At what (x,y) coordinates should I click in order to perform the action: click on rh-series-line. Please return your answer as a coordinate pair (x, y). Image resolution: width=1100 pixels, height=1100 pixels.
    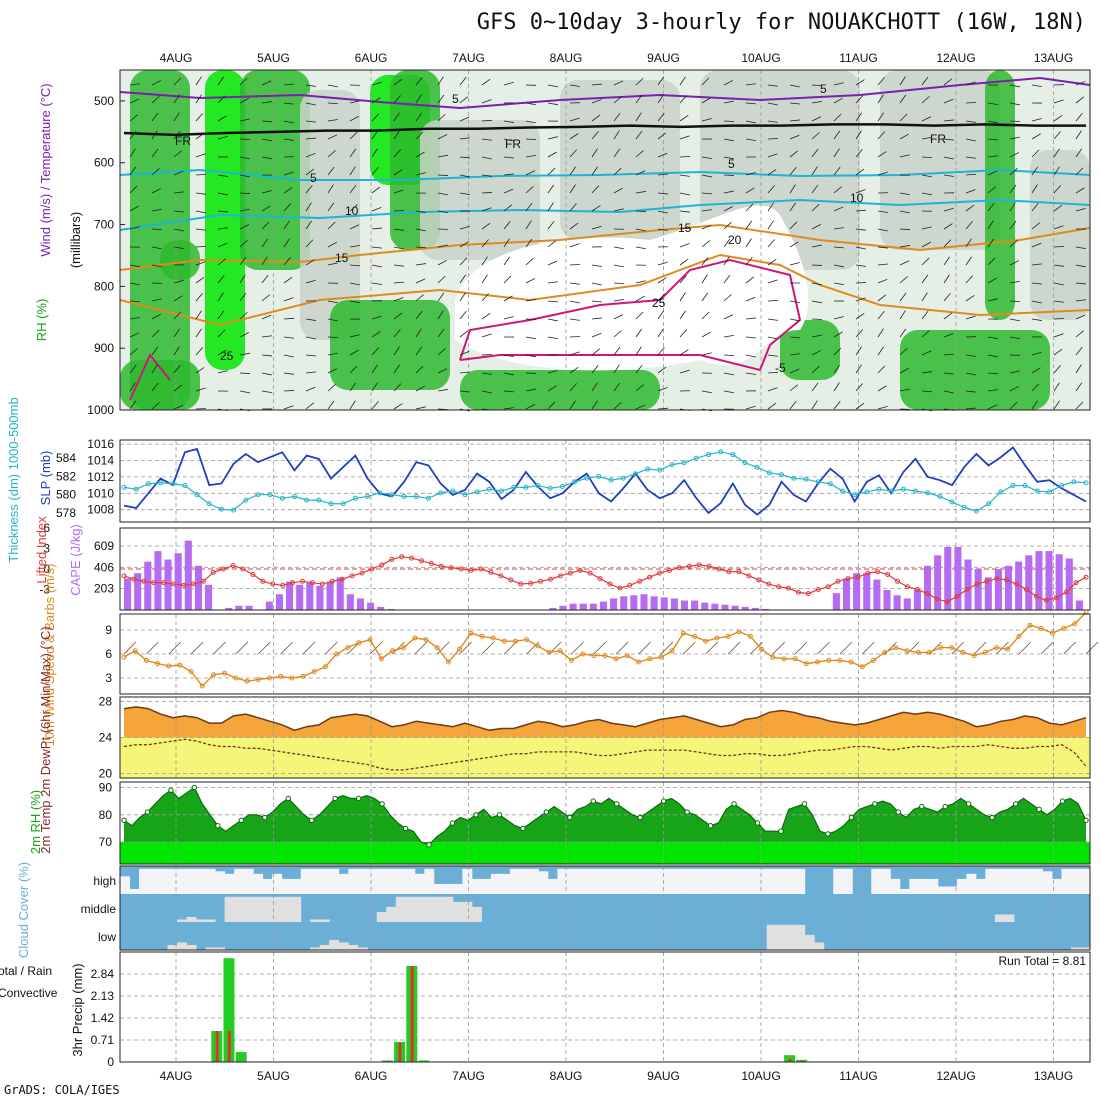
    Looking at the image, I should click on (605, 816).